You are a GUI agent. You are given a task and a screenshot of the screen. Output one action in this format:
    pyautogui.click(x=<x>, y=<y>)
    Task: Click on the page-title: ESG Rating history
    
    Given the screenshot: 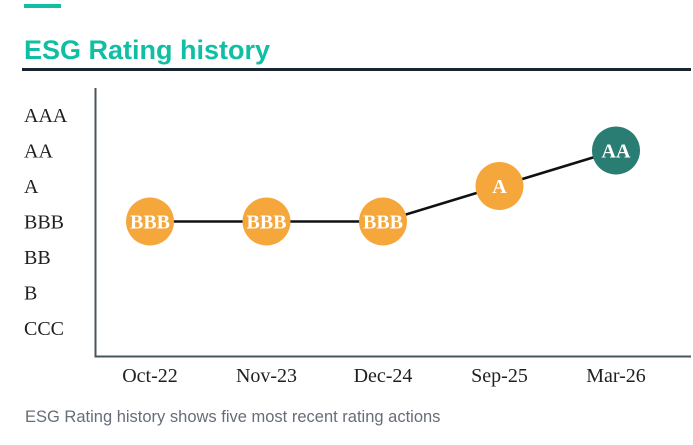 What is the action you would take?
    pyautogui.click(x=147, y=50)
    